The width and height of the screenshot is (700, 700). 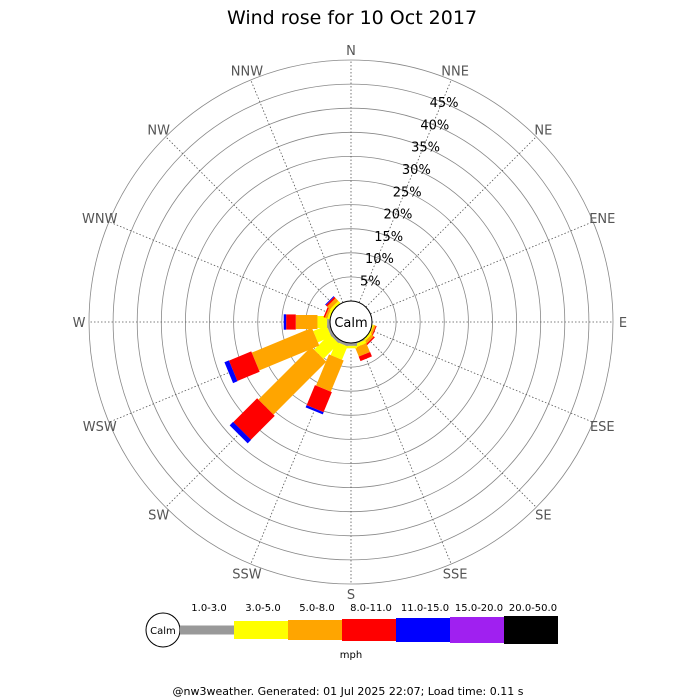 What do you see at coordinates (369, 630) in the screenshot?
I see `legend-swatch-8.0-11.0` at bounding box center [369, 630].